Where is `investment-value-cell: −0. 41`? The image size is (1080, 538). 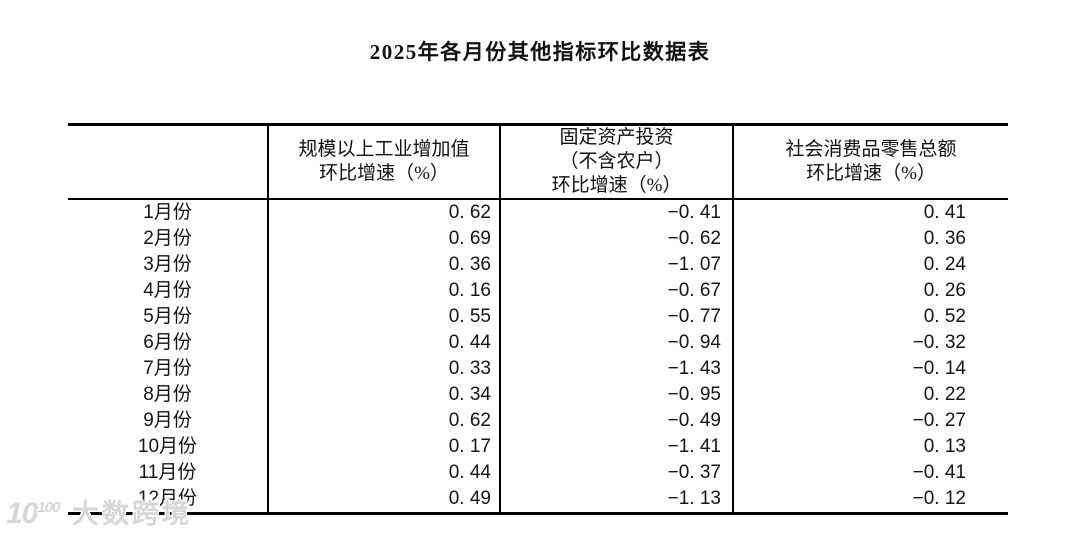 investment-value-cell: −0. 41 is located at coordinates (616, 212).